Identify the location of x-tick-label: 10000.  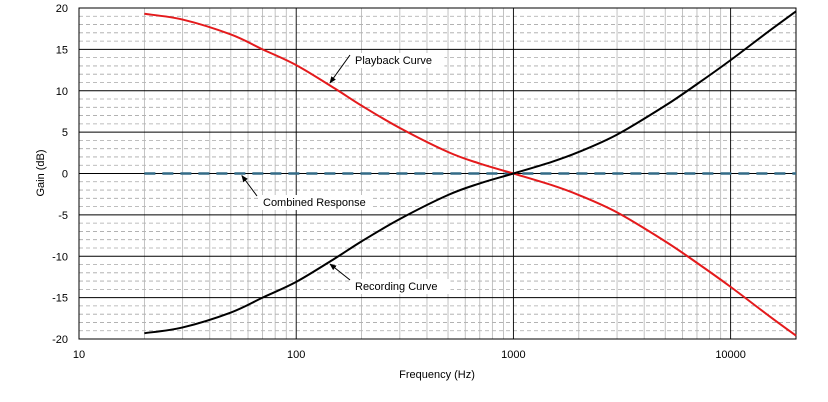
(730, 355).